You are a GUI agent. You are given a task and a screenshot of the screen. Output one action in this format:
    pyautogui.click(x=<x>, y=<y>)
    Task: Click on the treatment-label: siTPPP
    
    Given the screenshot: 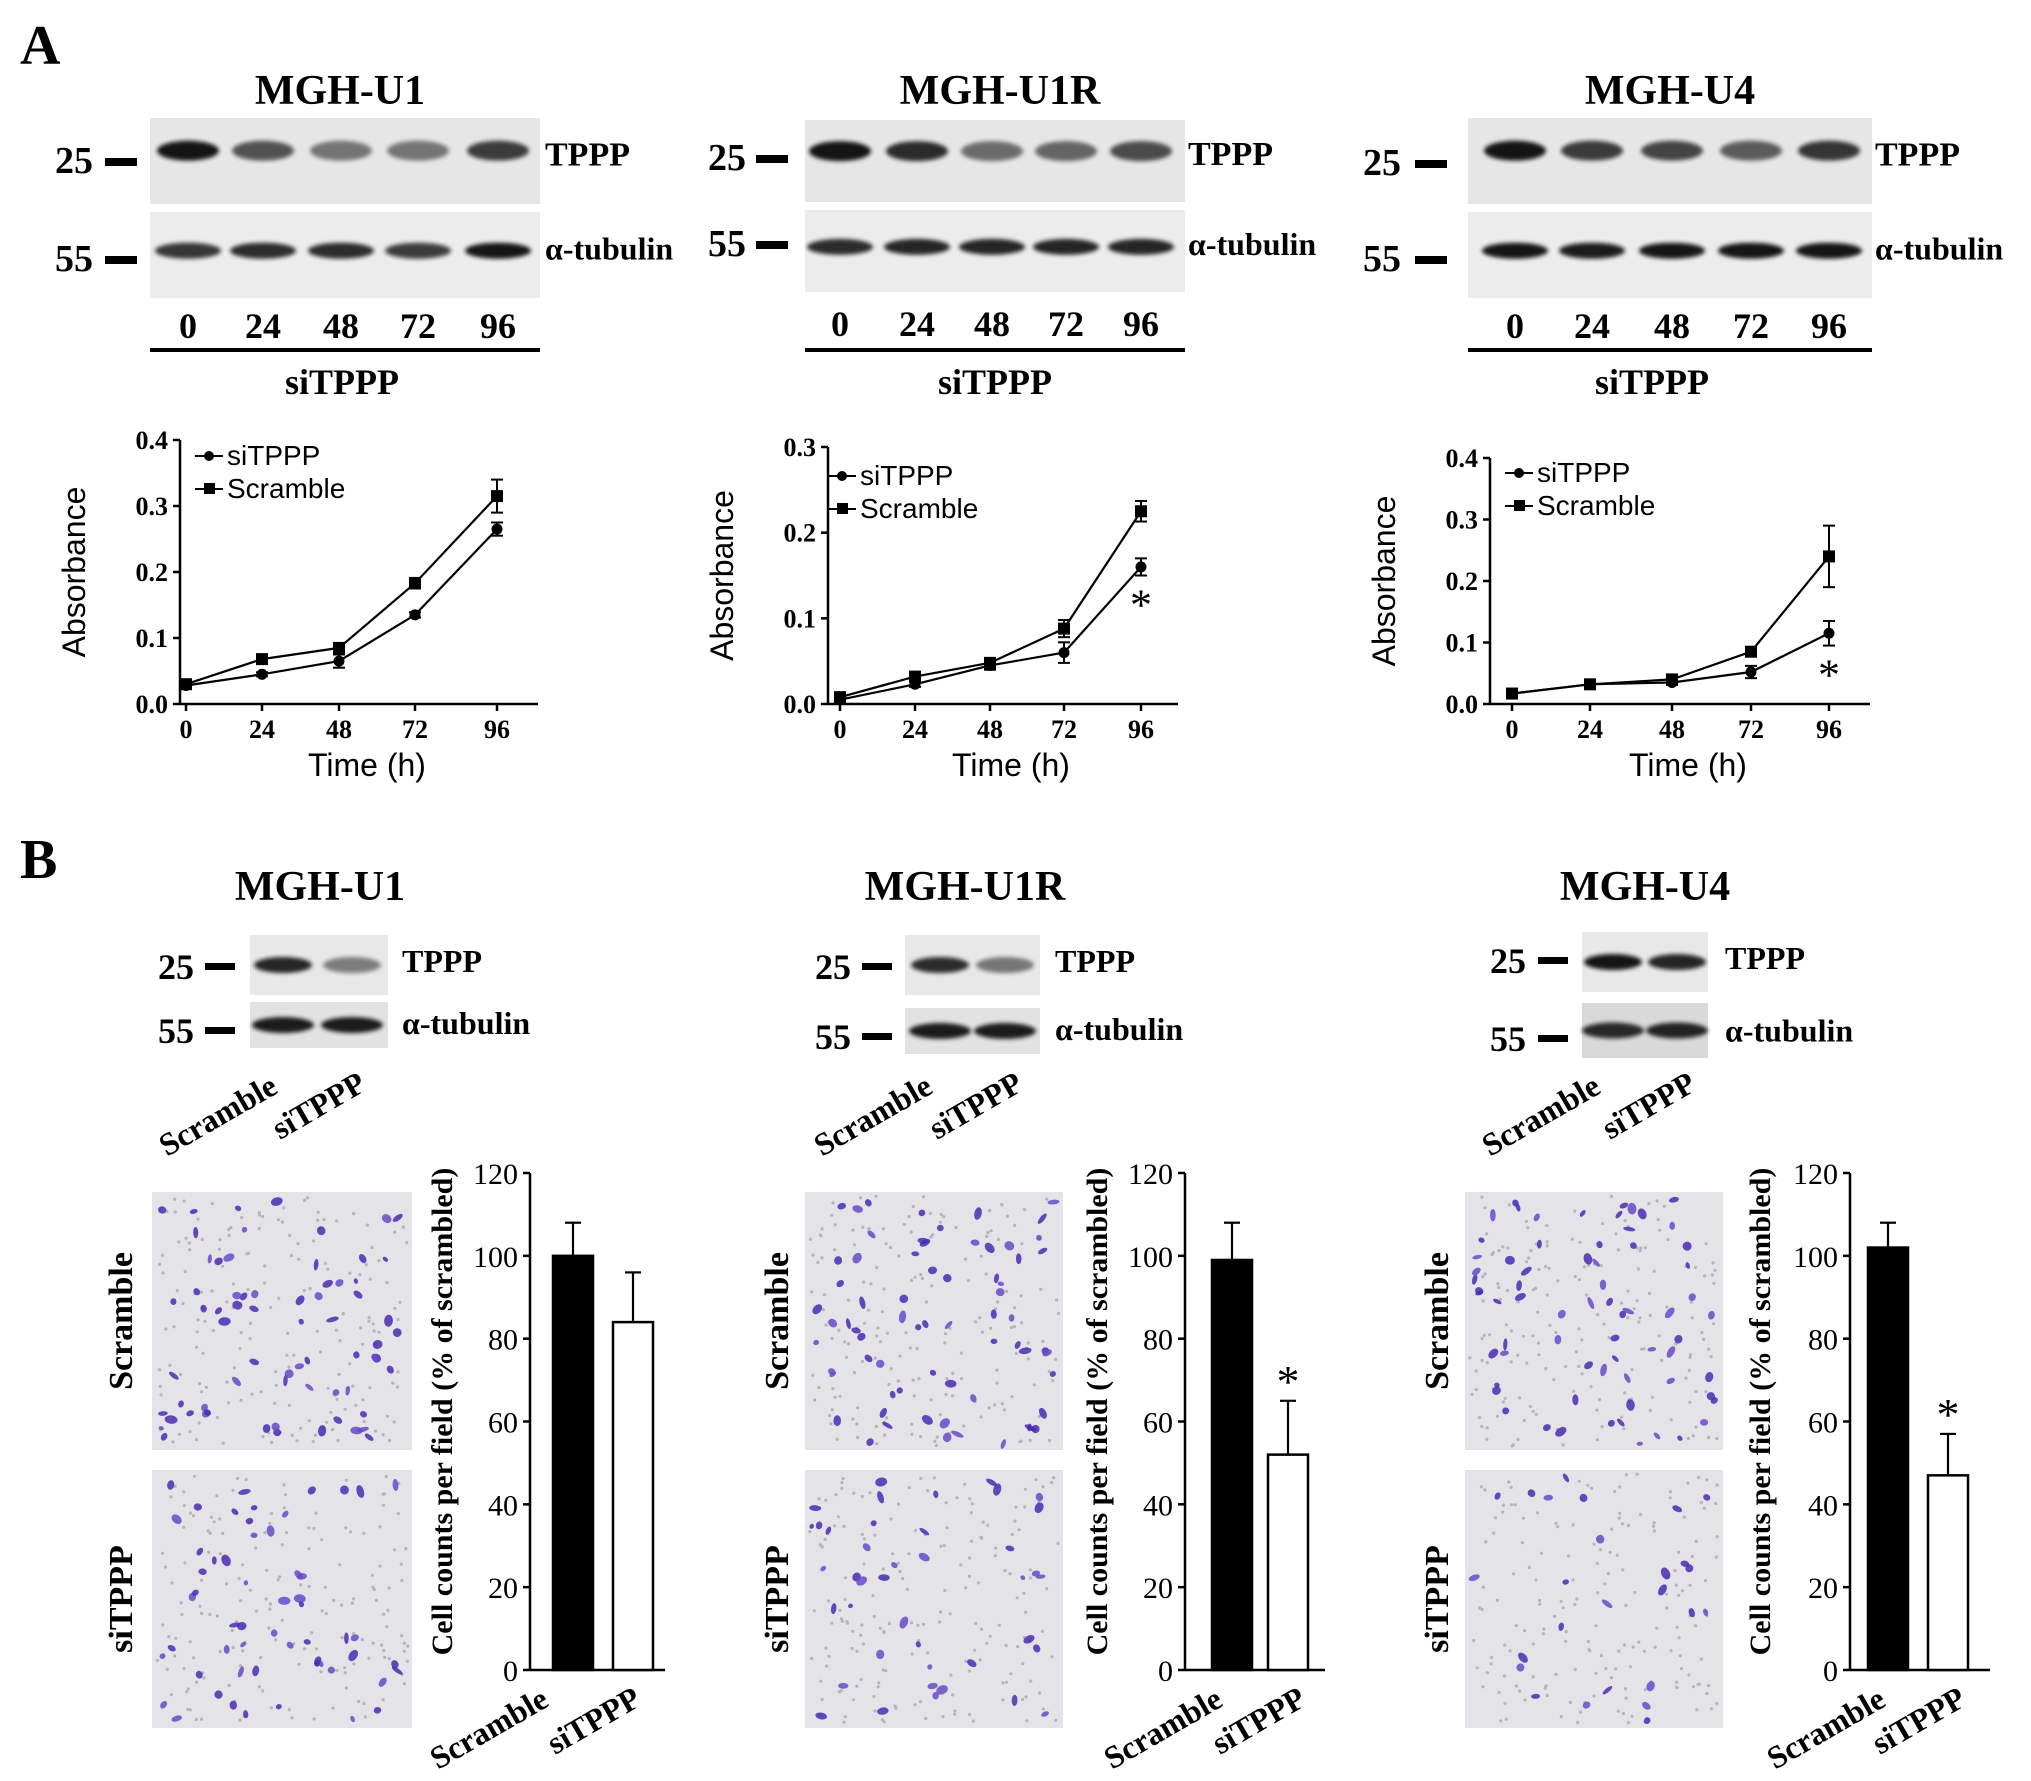 What is the action you would take?
    pyautogui.click(x=342, y=382)
    